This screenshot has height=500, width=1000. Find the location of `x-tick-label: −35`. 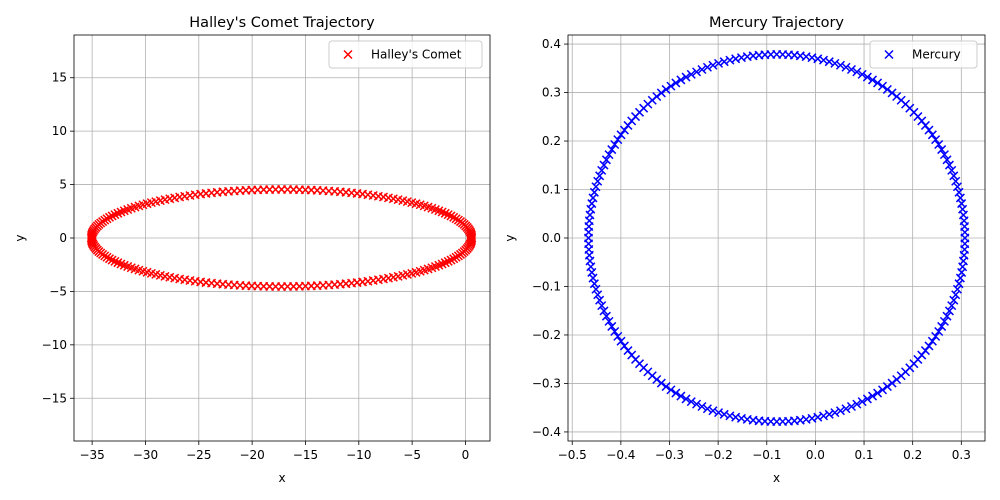

x-tick-label: −35 is located at coordinates (91, 455).